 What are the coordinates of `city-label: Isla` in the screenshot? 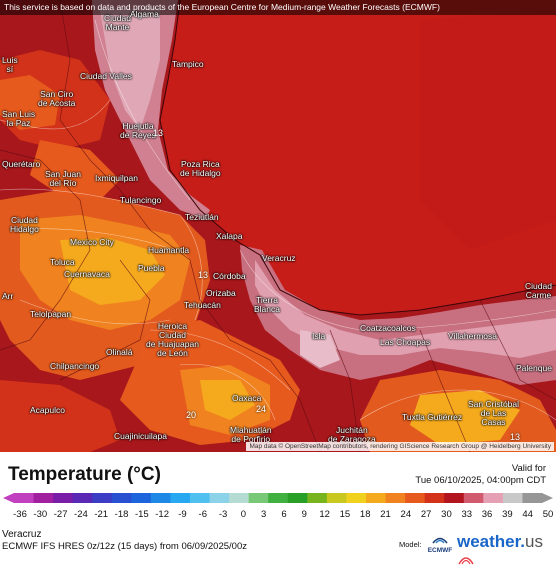 It's located at (318, 336).